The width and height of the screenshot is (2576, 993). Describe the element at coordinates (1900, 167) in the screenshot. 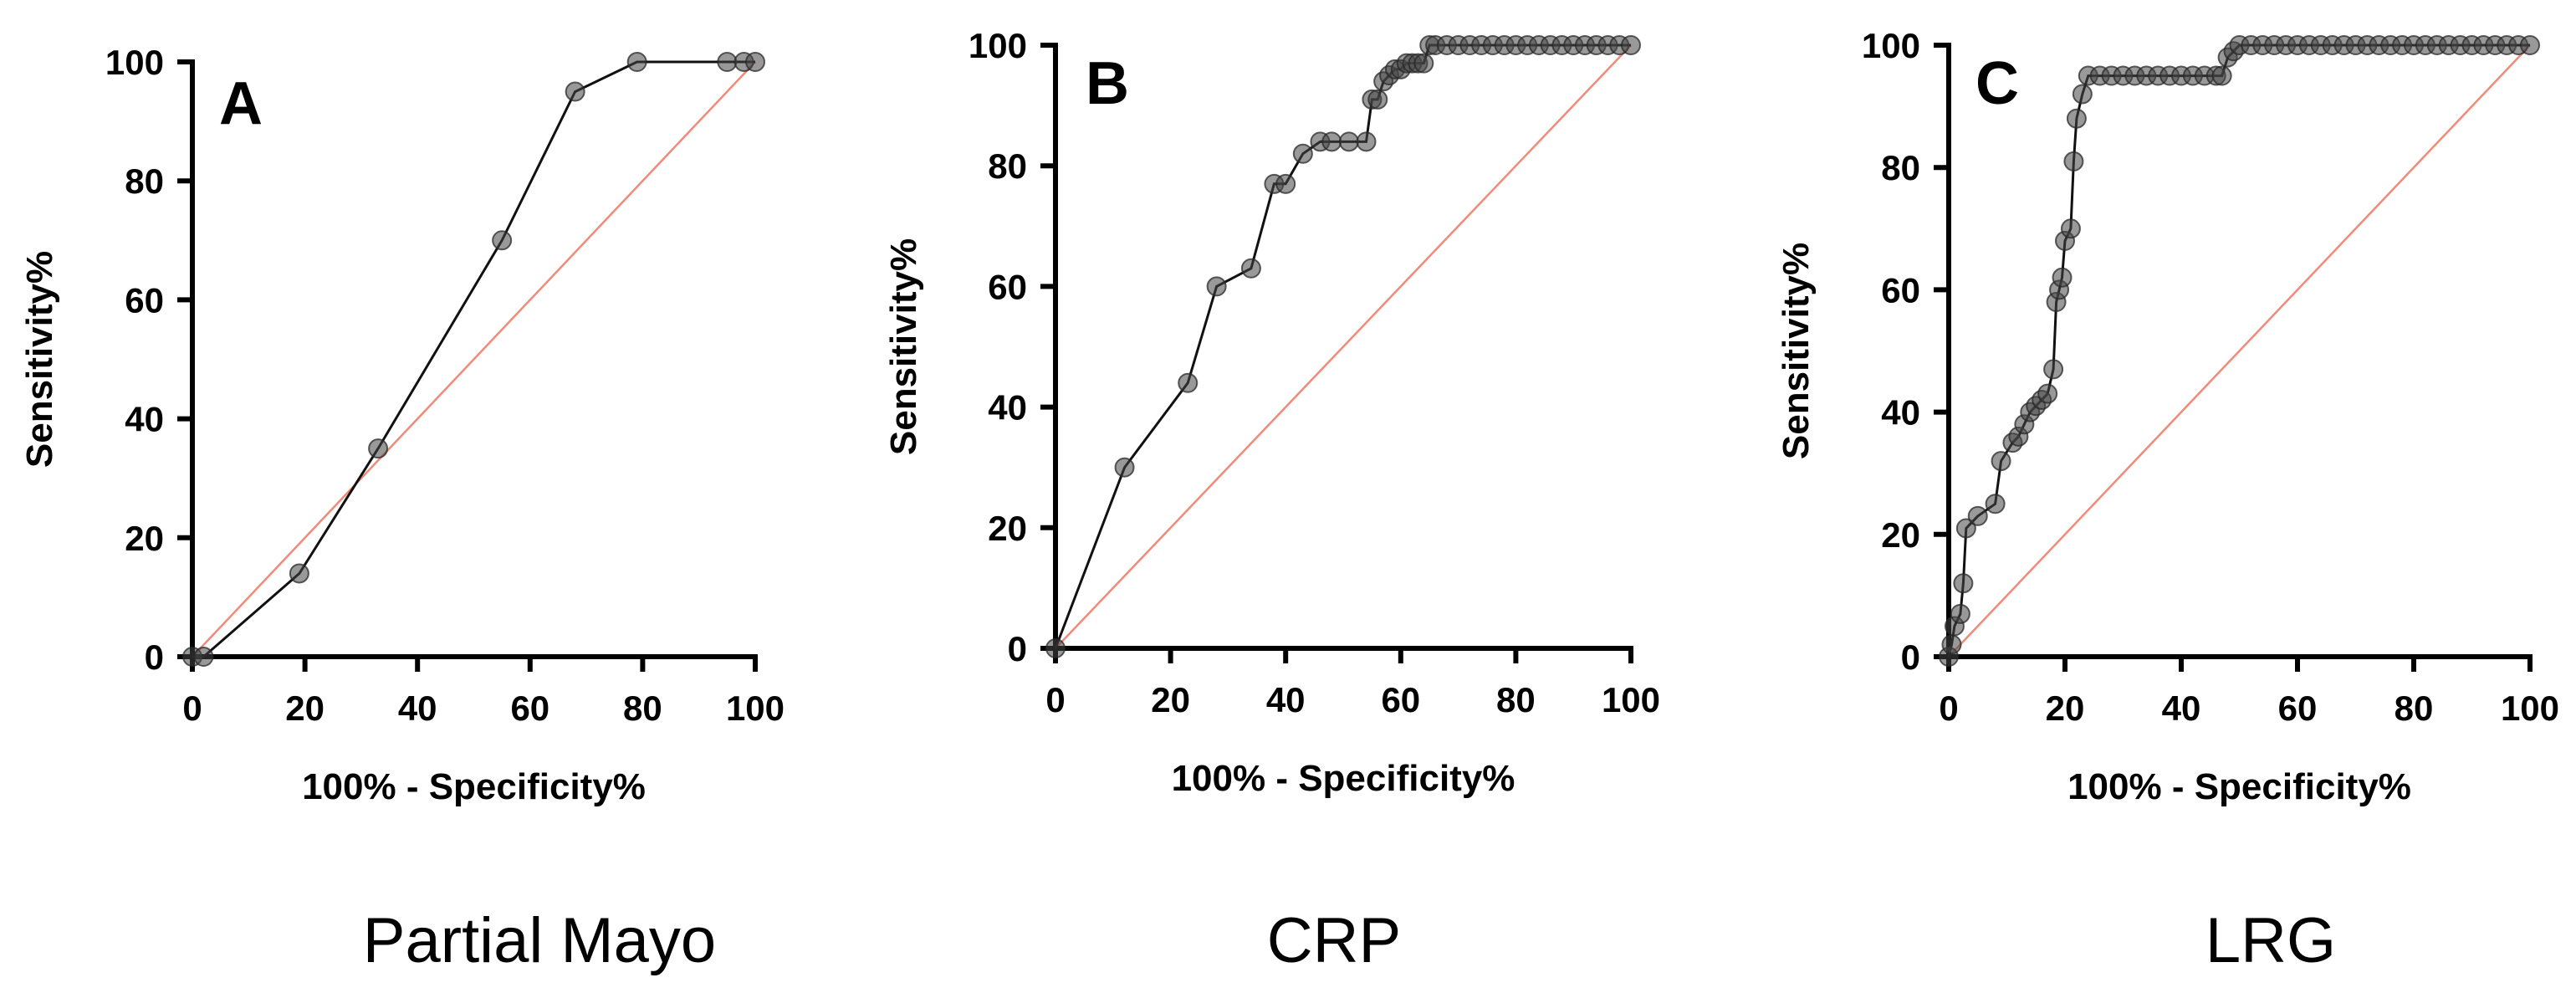

I see `y-tick-label-c: 80` at that location.